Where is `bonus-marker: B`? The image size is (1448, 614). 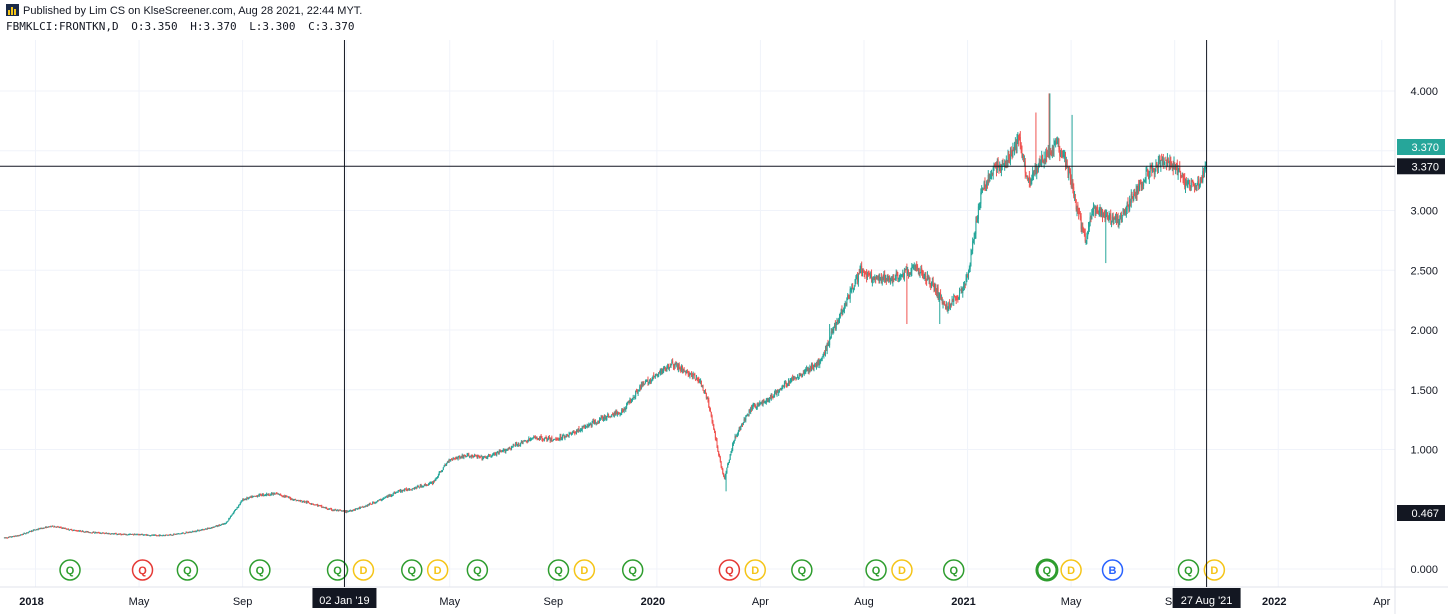
bonus-marker: B is located at coordinates (1112, 570).